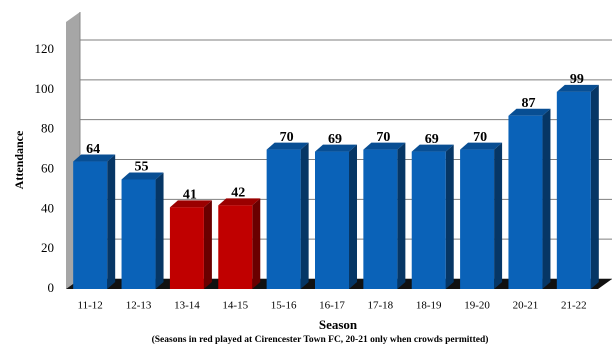 The image size is (613, 347). Describe the element at coordinates (526, 306) in the screenshot. I see `x-tick-label: 20-21` at that location.